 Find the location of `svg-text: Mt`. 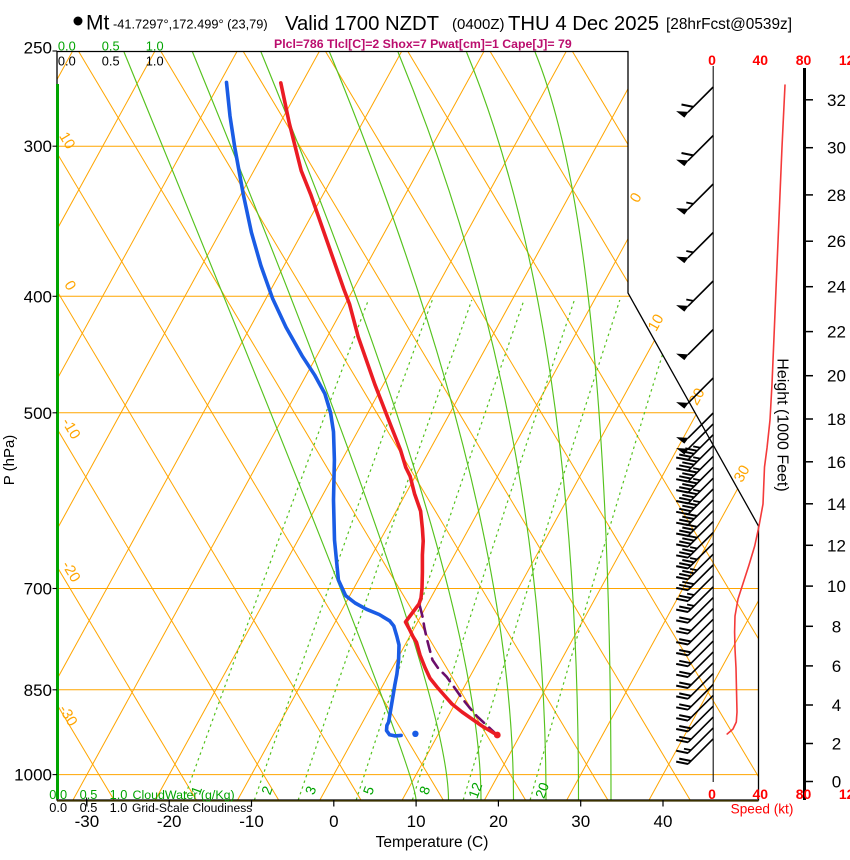

svg-text: Mt is located at coordinates (97, 23).